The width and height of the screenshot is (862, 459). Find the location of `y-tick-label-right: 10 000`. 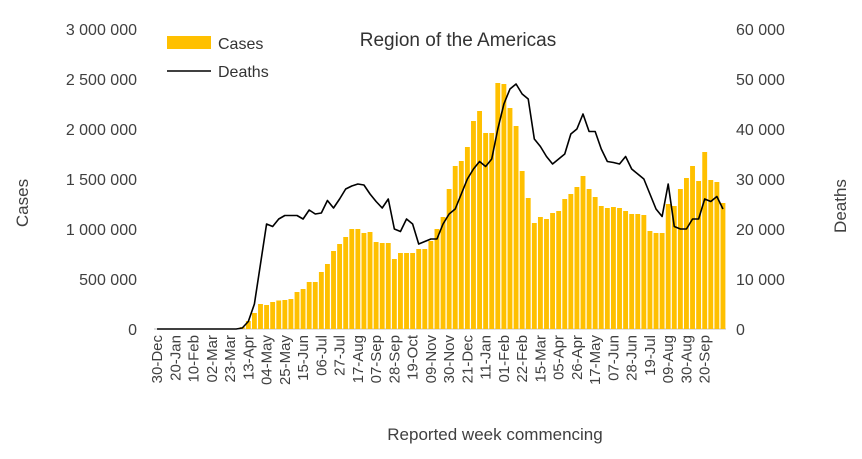

y-tick-label-right: 10 000 is located at coordinates (760, 280).